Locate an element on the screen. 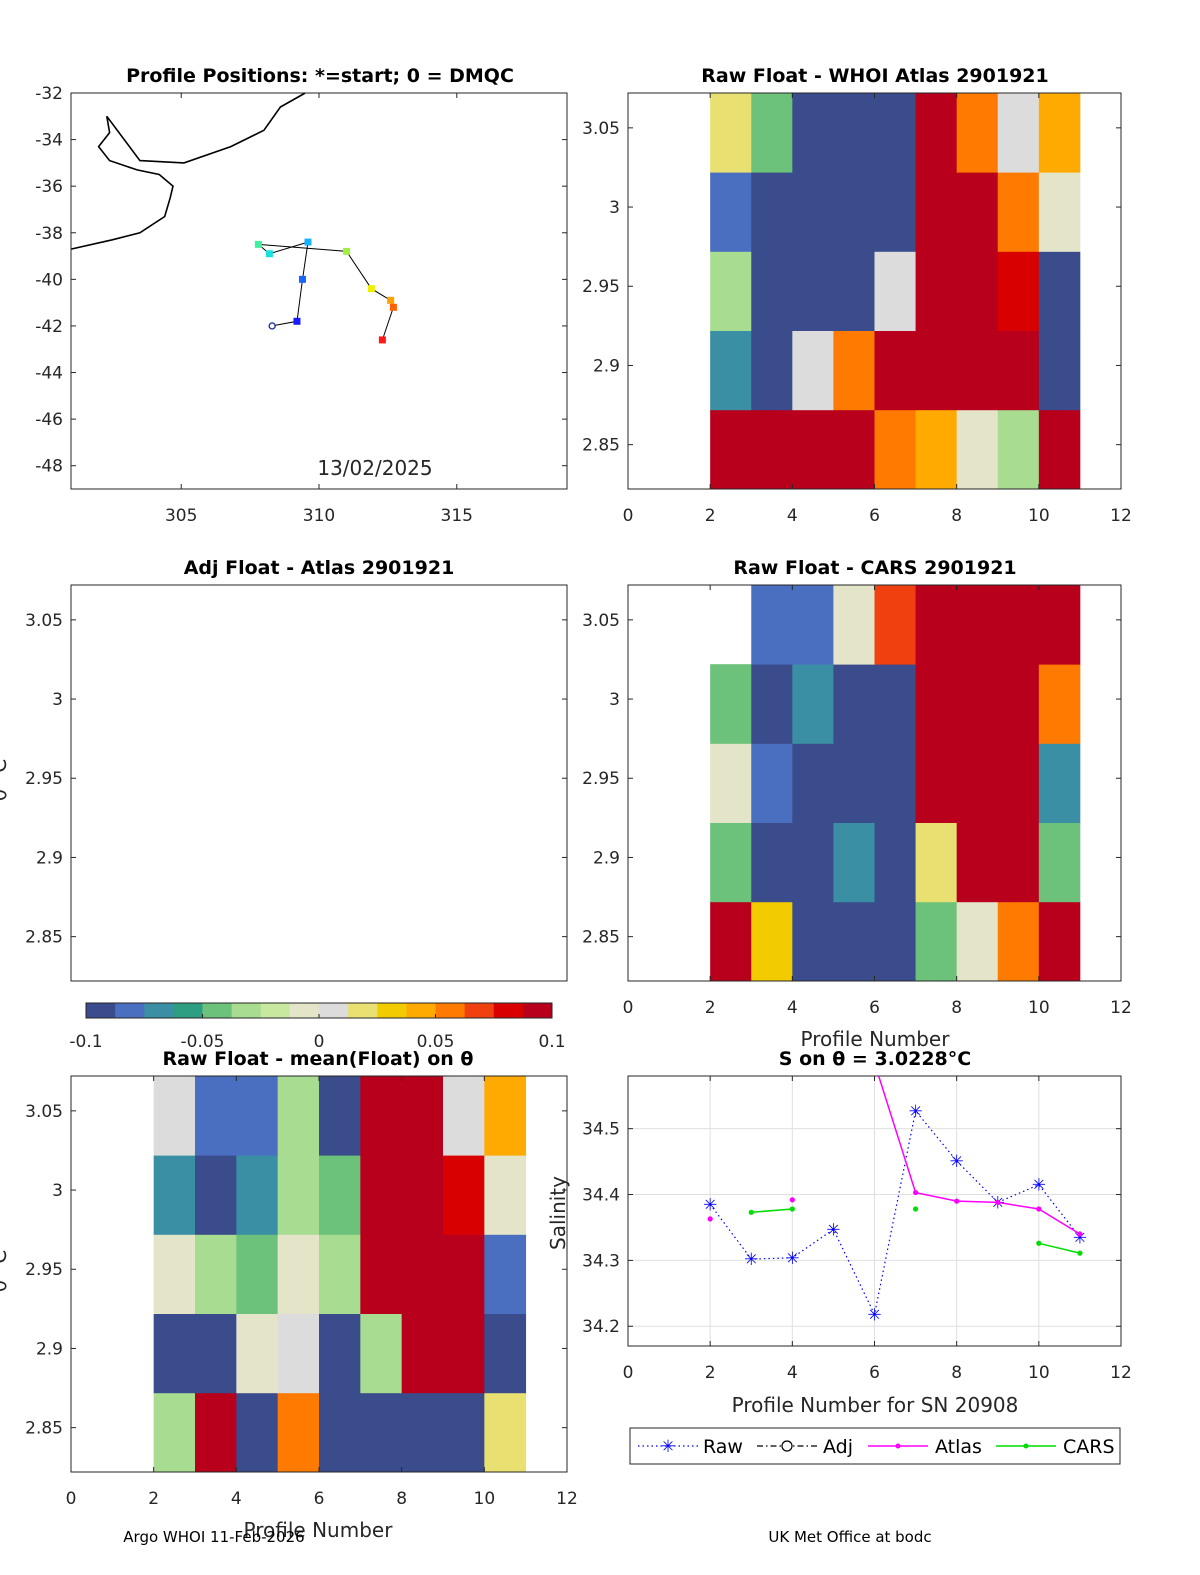 The image size is (1200, 1575). whoi-ytick-label: 3.05 is located at coordinates (601, 129).